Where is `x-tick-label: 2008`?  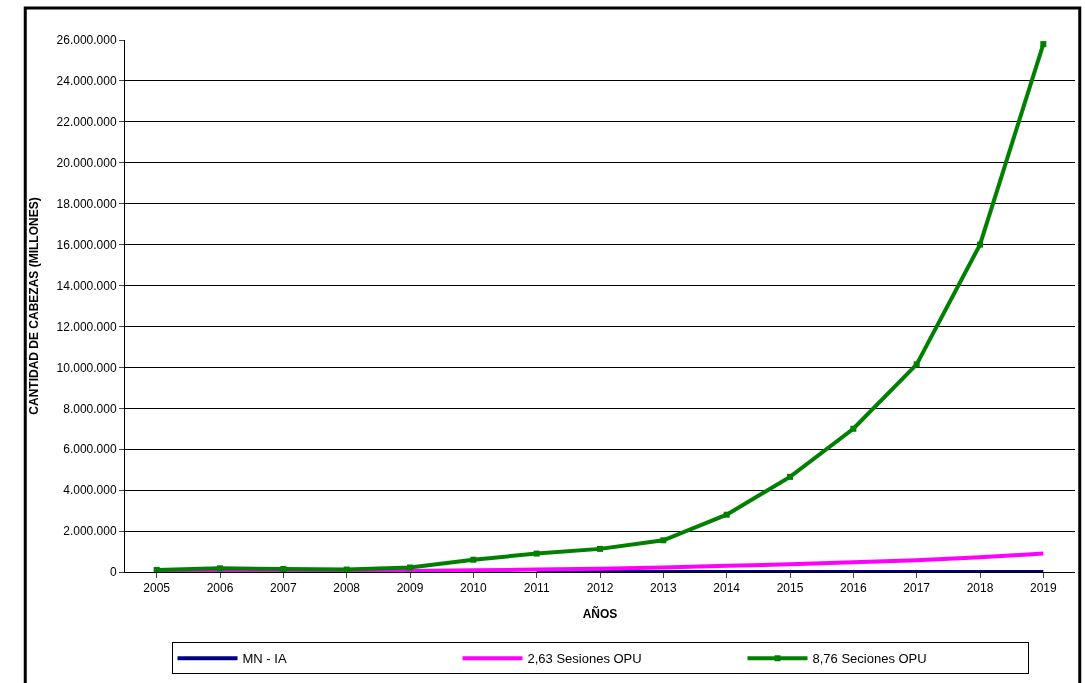 x-tick-label: 2008 is located at coordinates (347, 588).